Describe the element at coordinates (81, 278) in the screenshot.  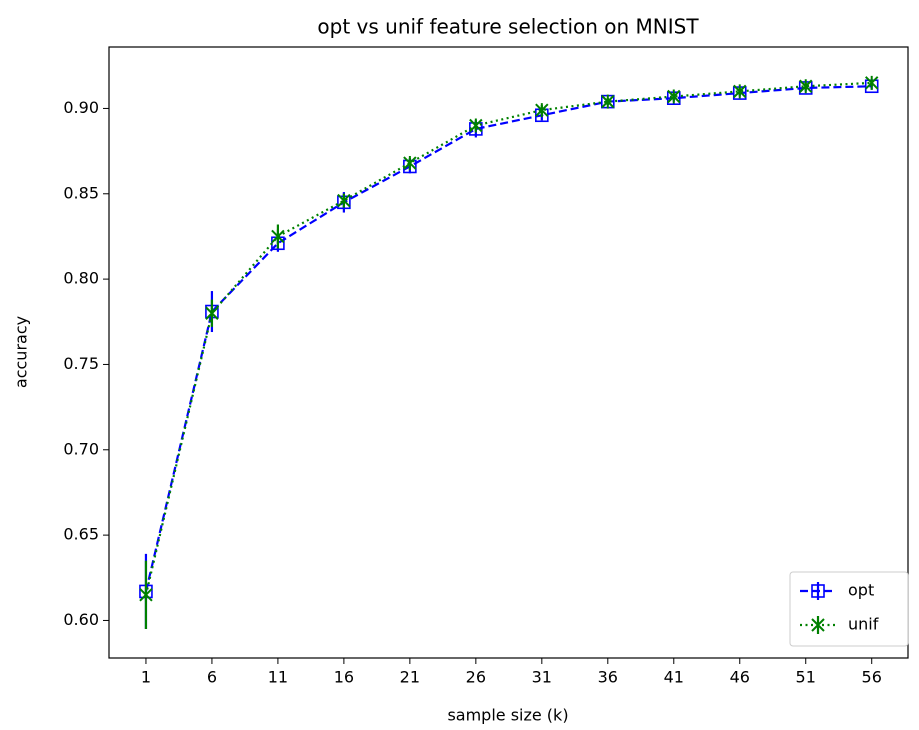
I see `y-tick-label: 0.80` at that location.